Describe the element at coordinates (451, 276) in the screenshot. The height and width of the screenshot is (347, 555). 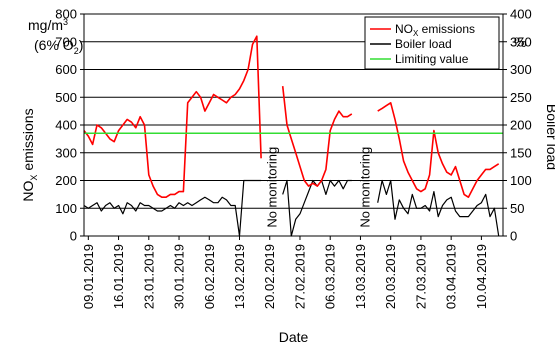
I see `x-tick-label: 03.04.2019` at that location.